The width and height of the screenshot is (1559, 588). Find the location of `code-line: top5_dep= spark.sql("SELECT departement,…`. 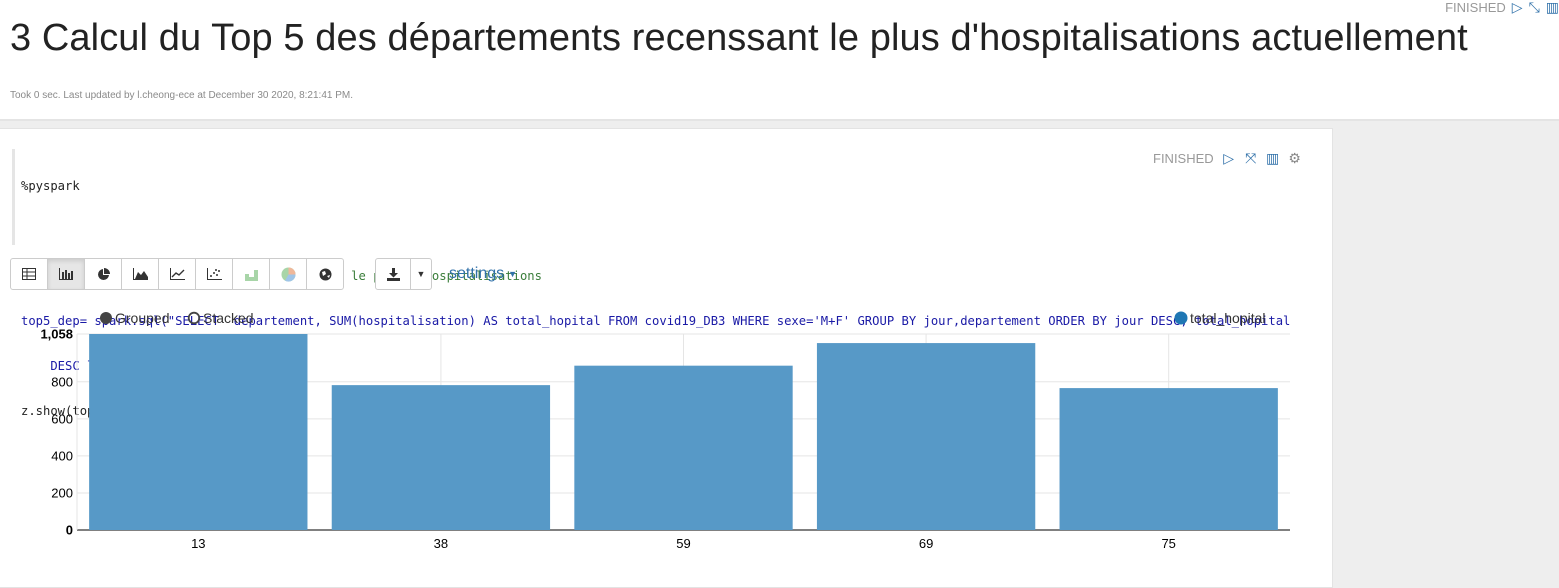

code-line: top5_dep= spark.sql("SELECT departement,… is located at coordinates (656, 321).